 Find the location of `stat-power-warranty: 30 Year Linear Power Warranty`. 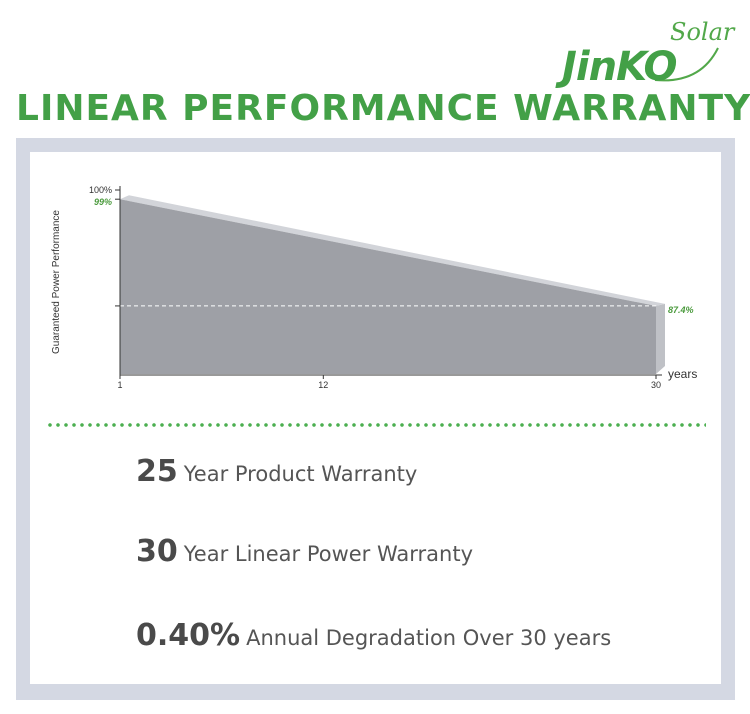

stat-power-warranty: 30 Year Linear Power Warranty is located at coordinates (304, 551).